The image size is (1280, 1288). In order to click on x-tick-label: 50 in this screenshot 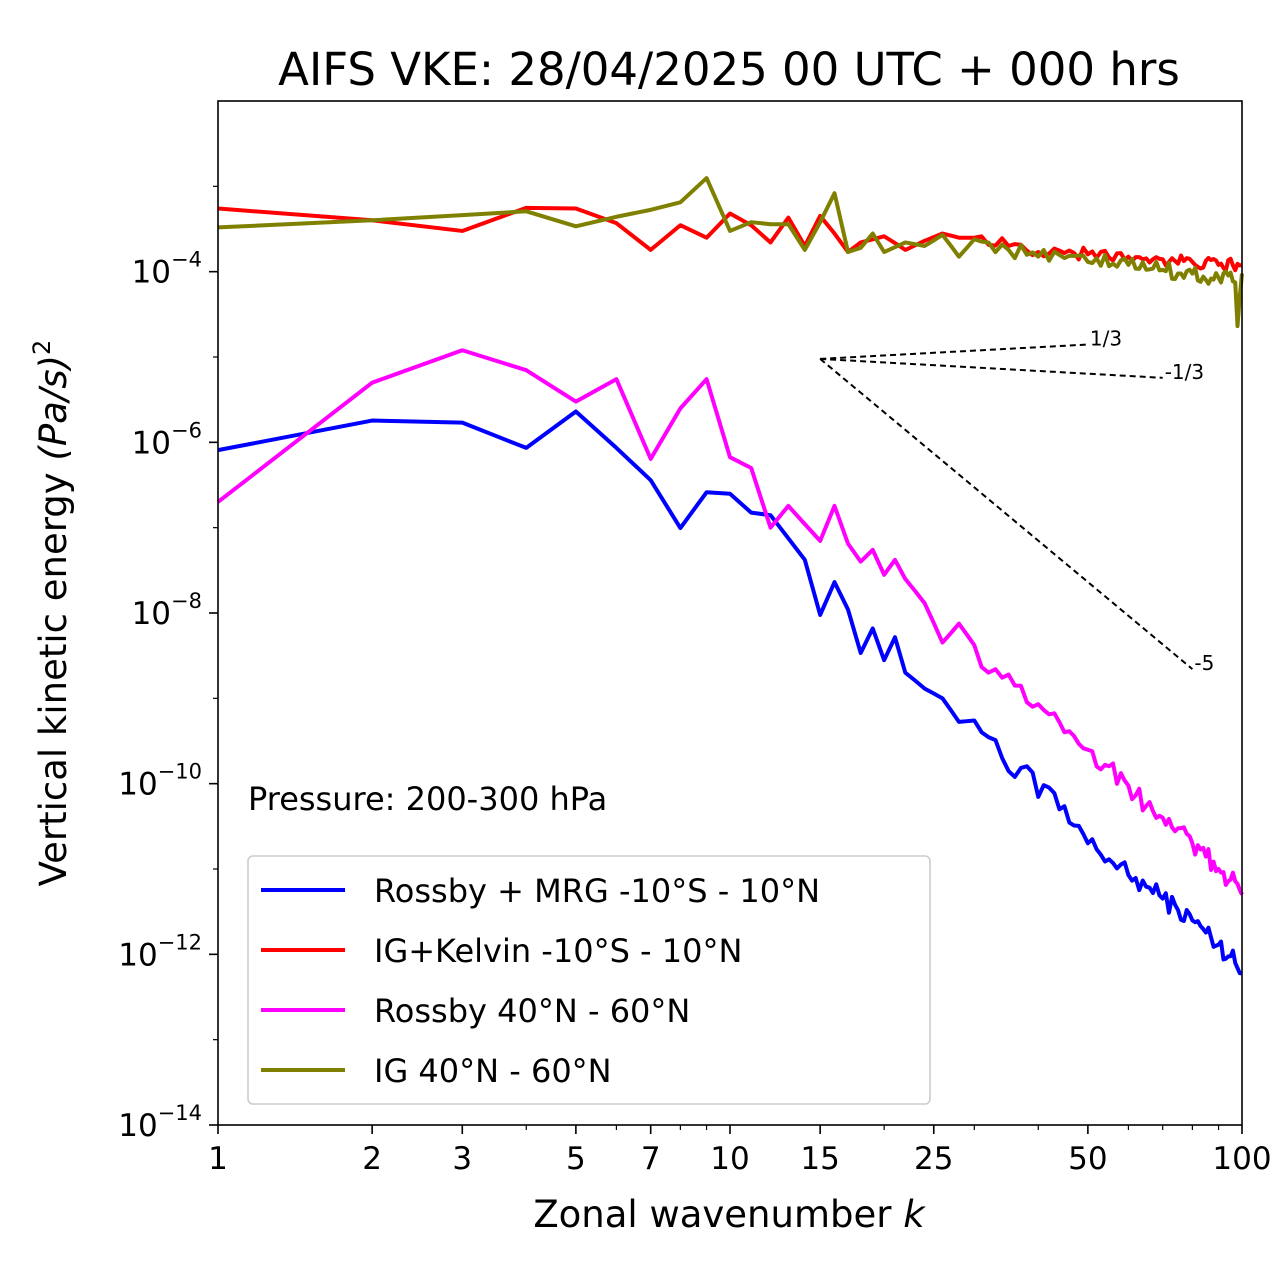, I will do `click(1087, 1159)`.